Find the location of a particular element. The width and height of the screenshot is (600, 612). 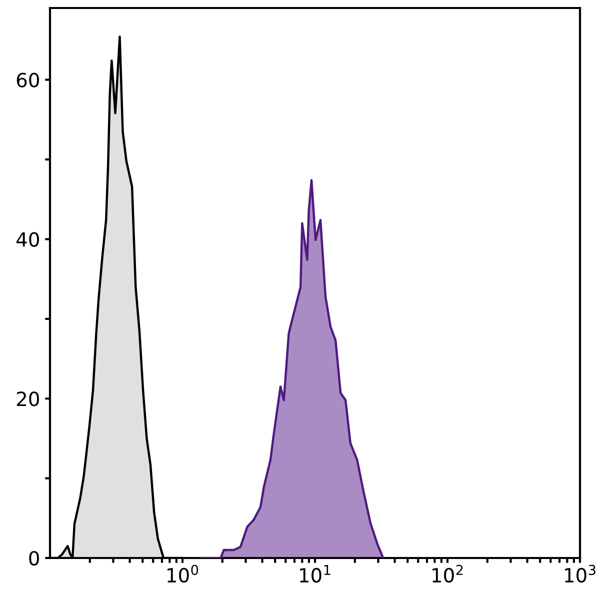

x-tick-label: 10$^{0}$ is located at coordinates (183, 573).